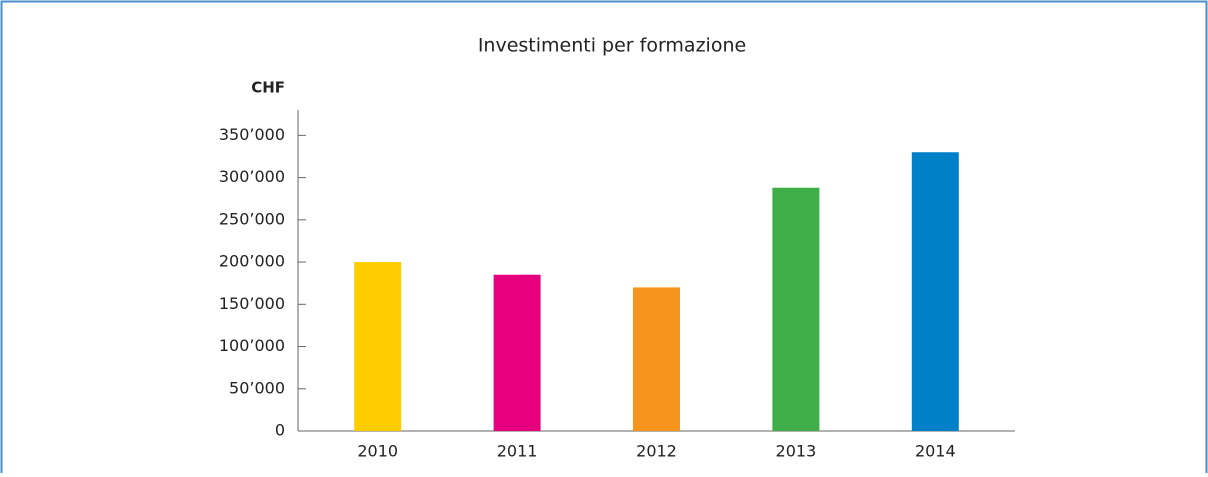 The image size is (1208, 477). What do you see at coordinates (612, 46) in the screenshot?
I see `chart-title: Investimenti per formazione` at bounding box center [612, 46].